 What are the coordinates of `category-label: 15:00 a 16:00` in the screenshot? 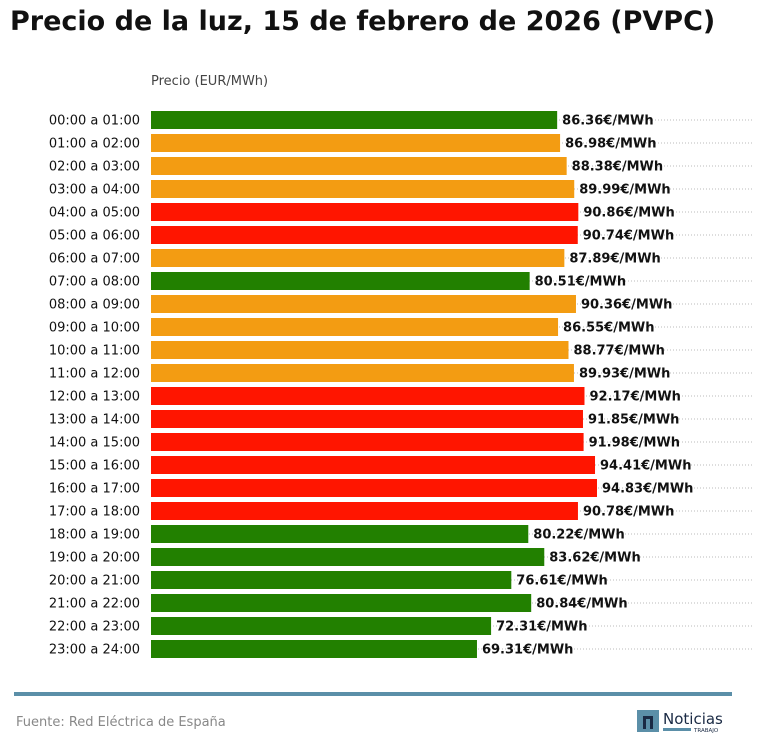 It's located at (94, 466).